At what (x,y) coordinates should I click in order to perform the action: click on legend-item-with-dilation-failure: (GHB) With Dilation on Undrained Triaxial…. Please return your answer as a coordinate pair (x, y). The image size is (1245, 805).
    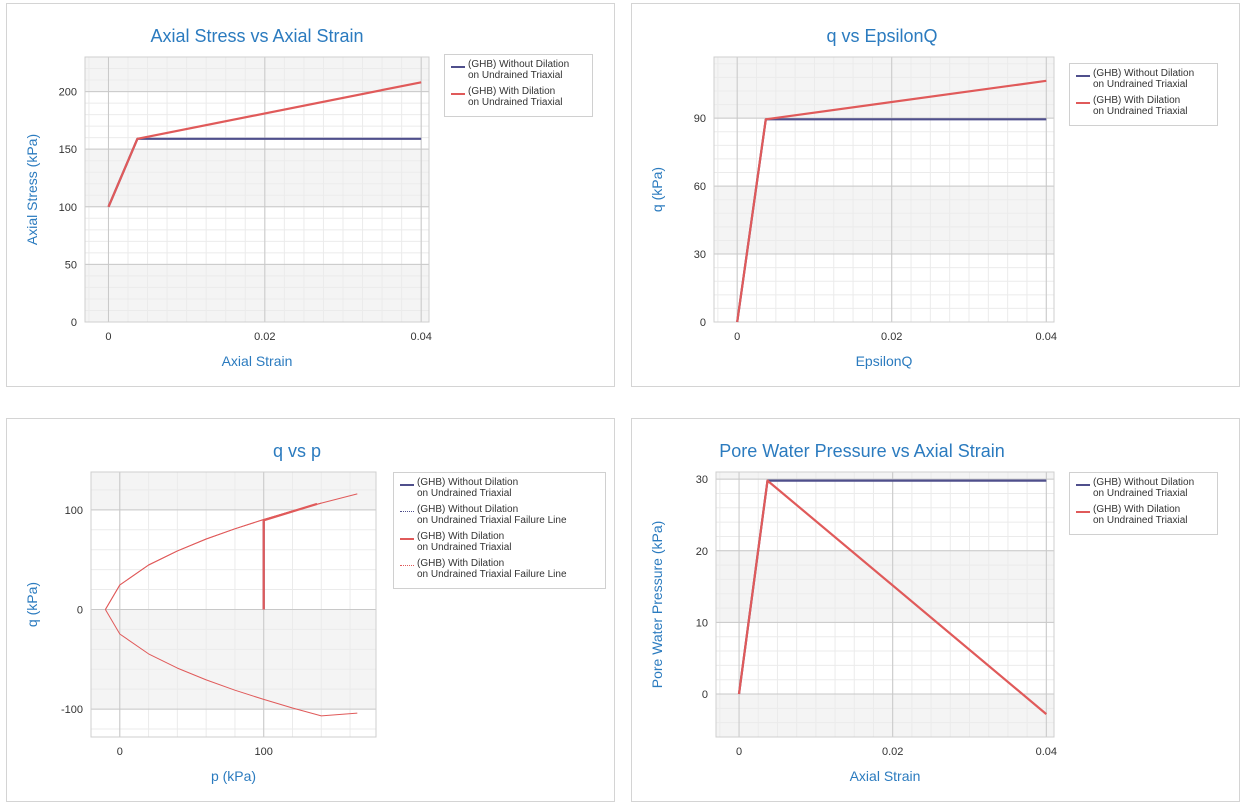
    Looking at the image, I should click on (499, 569).